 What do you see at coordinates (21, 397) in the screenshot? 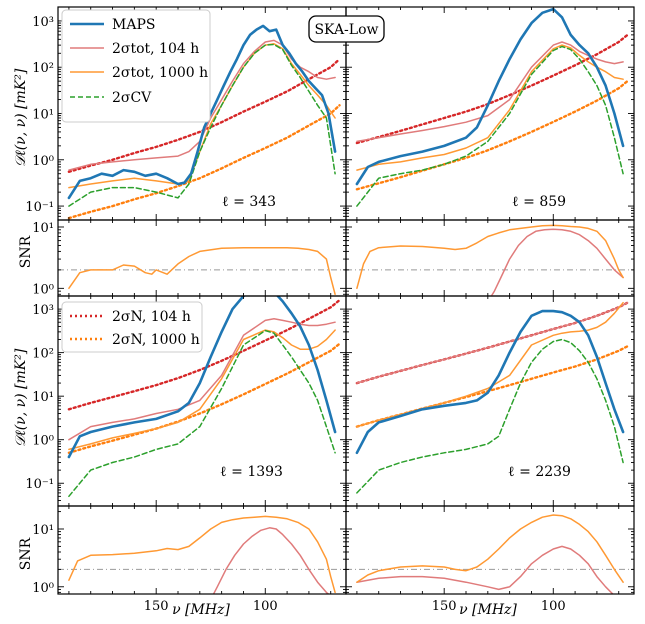
I see `power-axis-label-bottom: 𝒟ℓ(ν, ν) [mK²]` at bounding box center [21, 397].